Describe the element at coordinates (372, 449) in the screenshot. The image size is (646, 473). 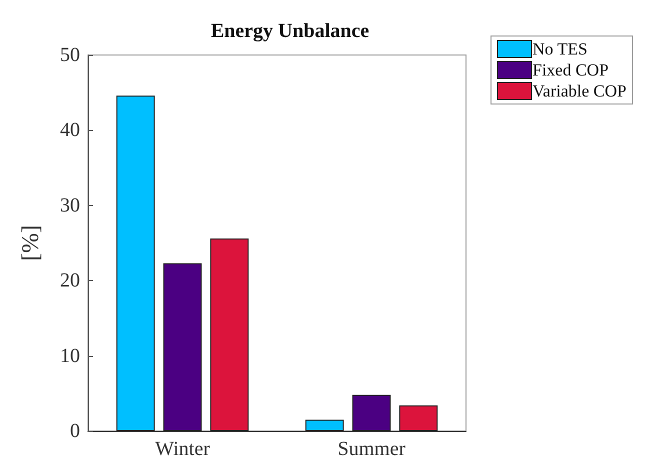
I see `x-tick-label: Summer` at that location.